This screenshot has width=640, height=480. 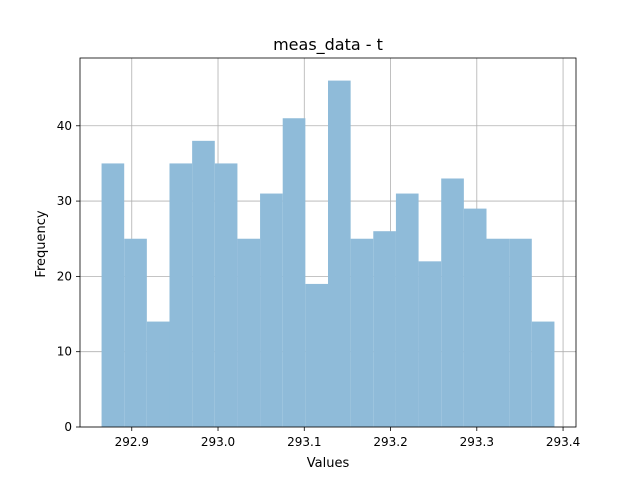 What do you see at coordinates (64, 276) in the screenshot?
I see `y-tick-label: 20` at bounding box center [64, 276].